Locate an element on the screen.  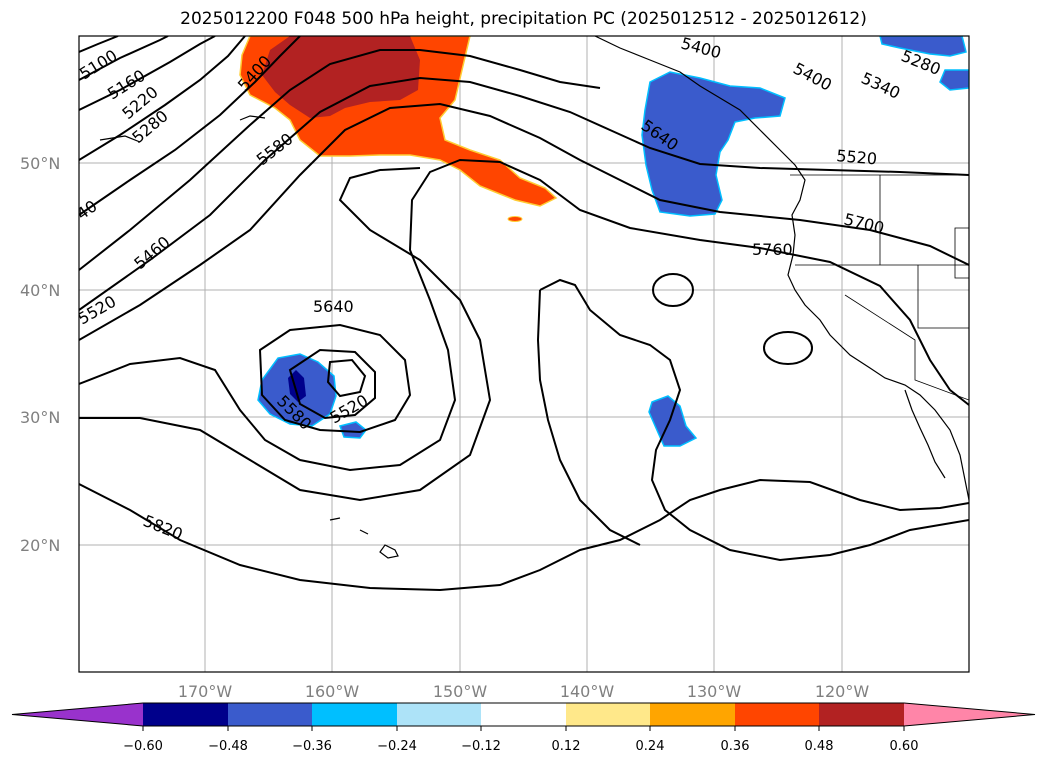
lat-label: 40°N is located at coordinates (40, 290).